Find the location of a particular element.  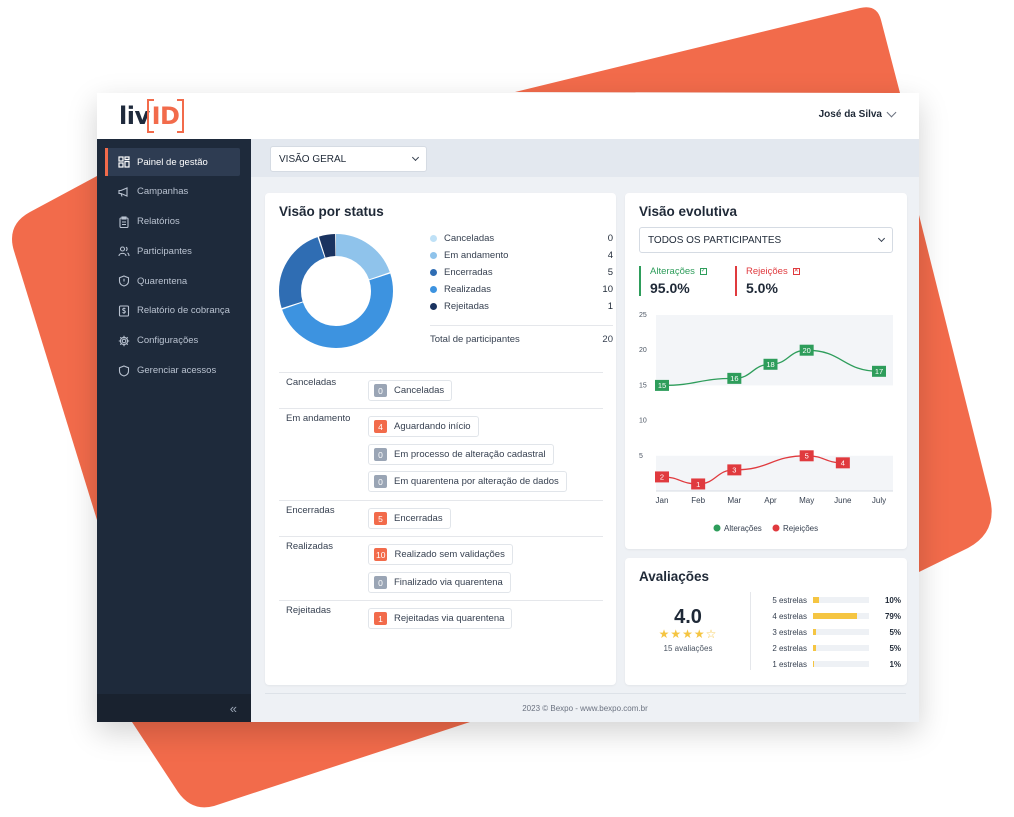

rating-bar-fill is located at coordinates (835, 616).